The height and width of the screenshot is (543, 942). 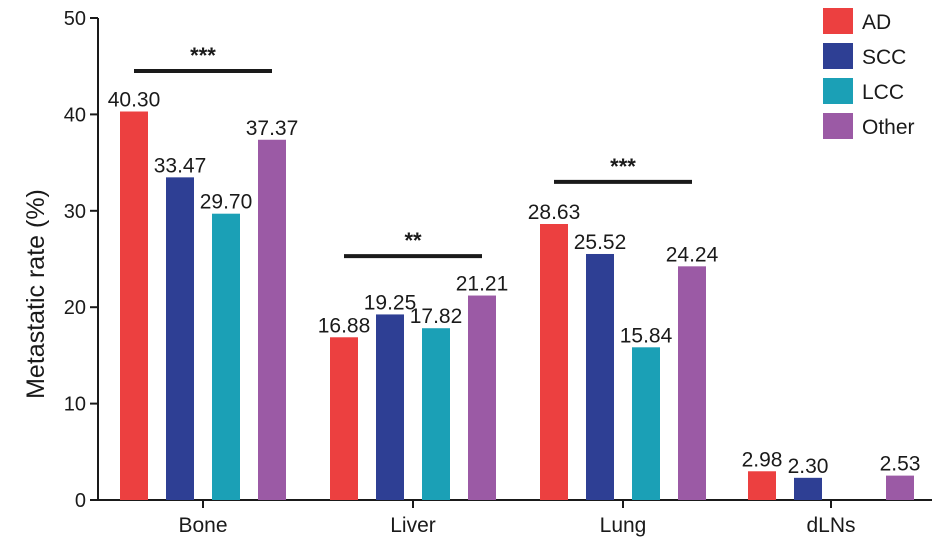 What do you see at coordinates (838, 21) in the screenshot?
I see `legend-swatch-ad` at bounding box center [838, 21].